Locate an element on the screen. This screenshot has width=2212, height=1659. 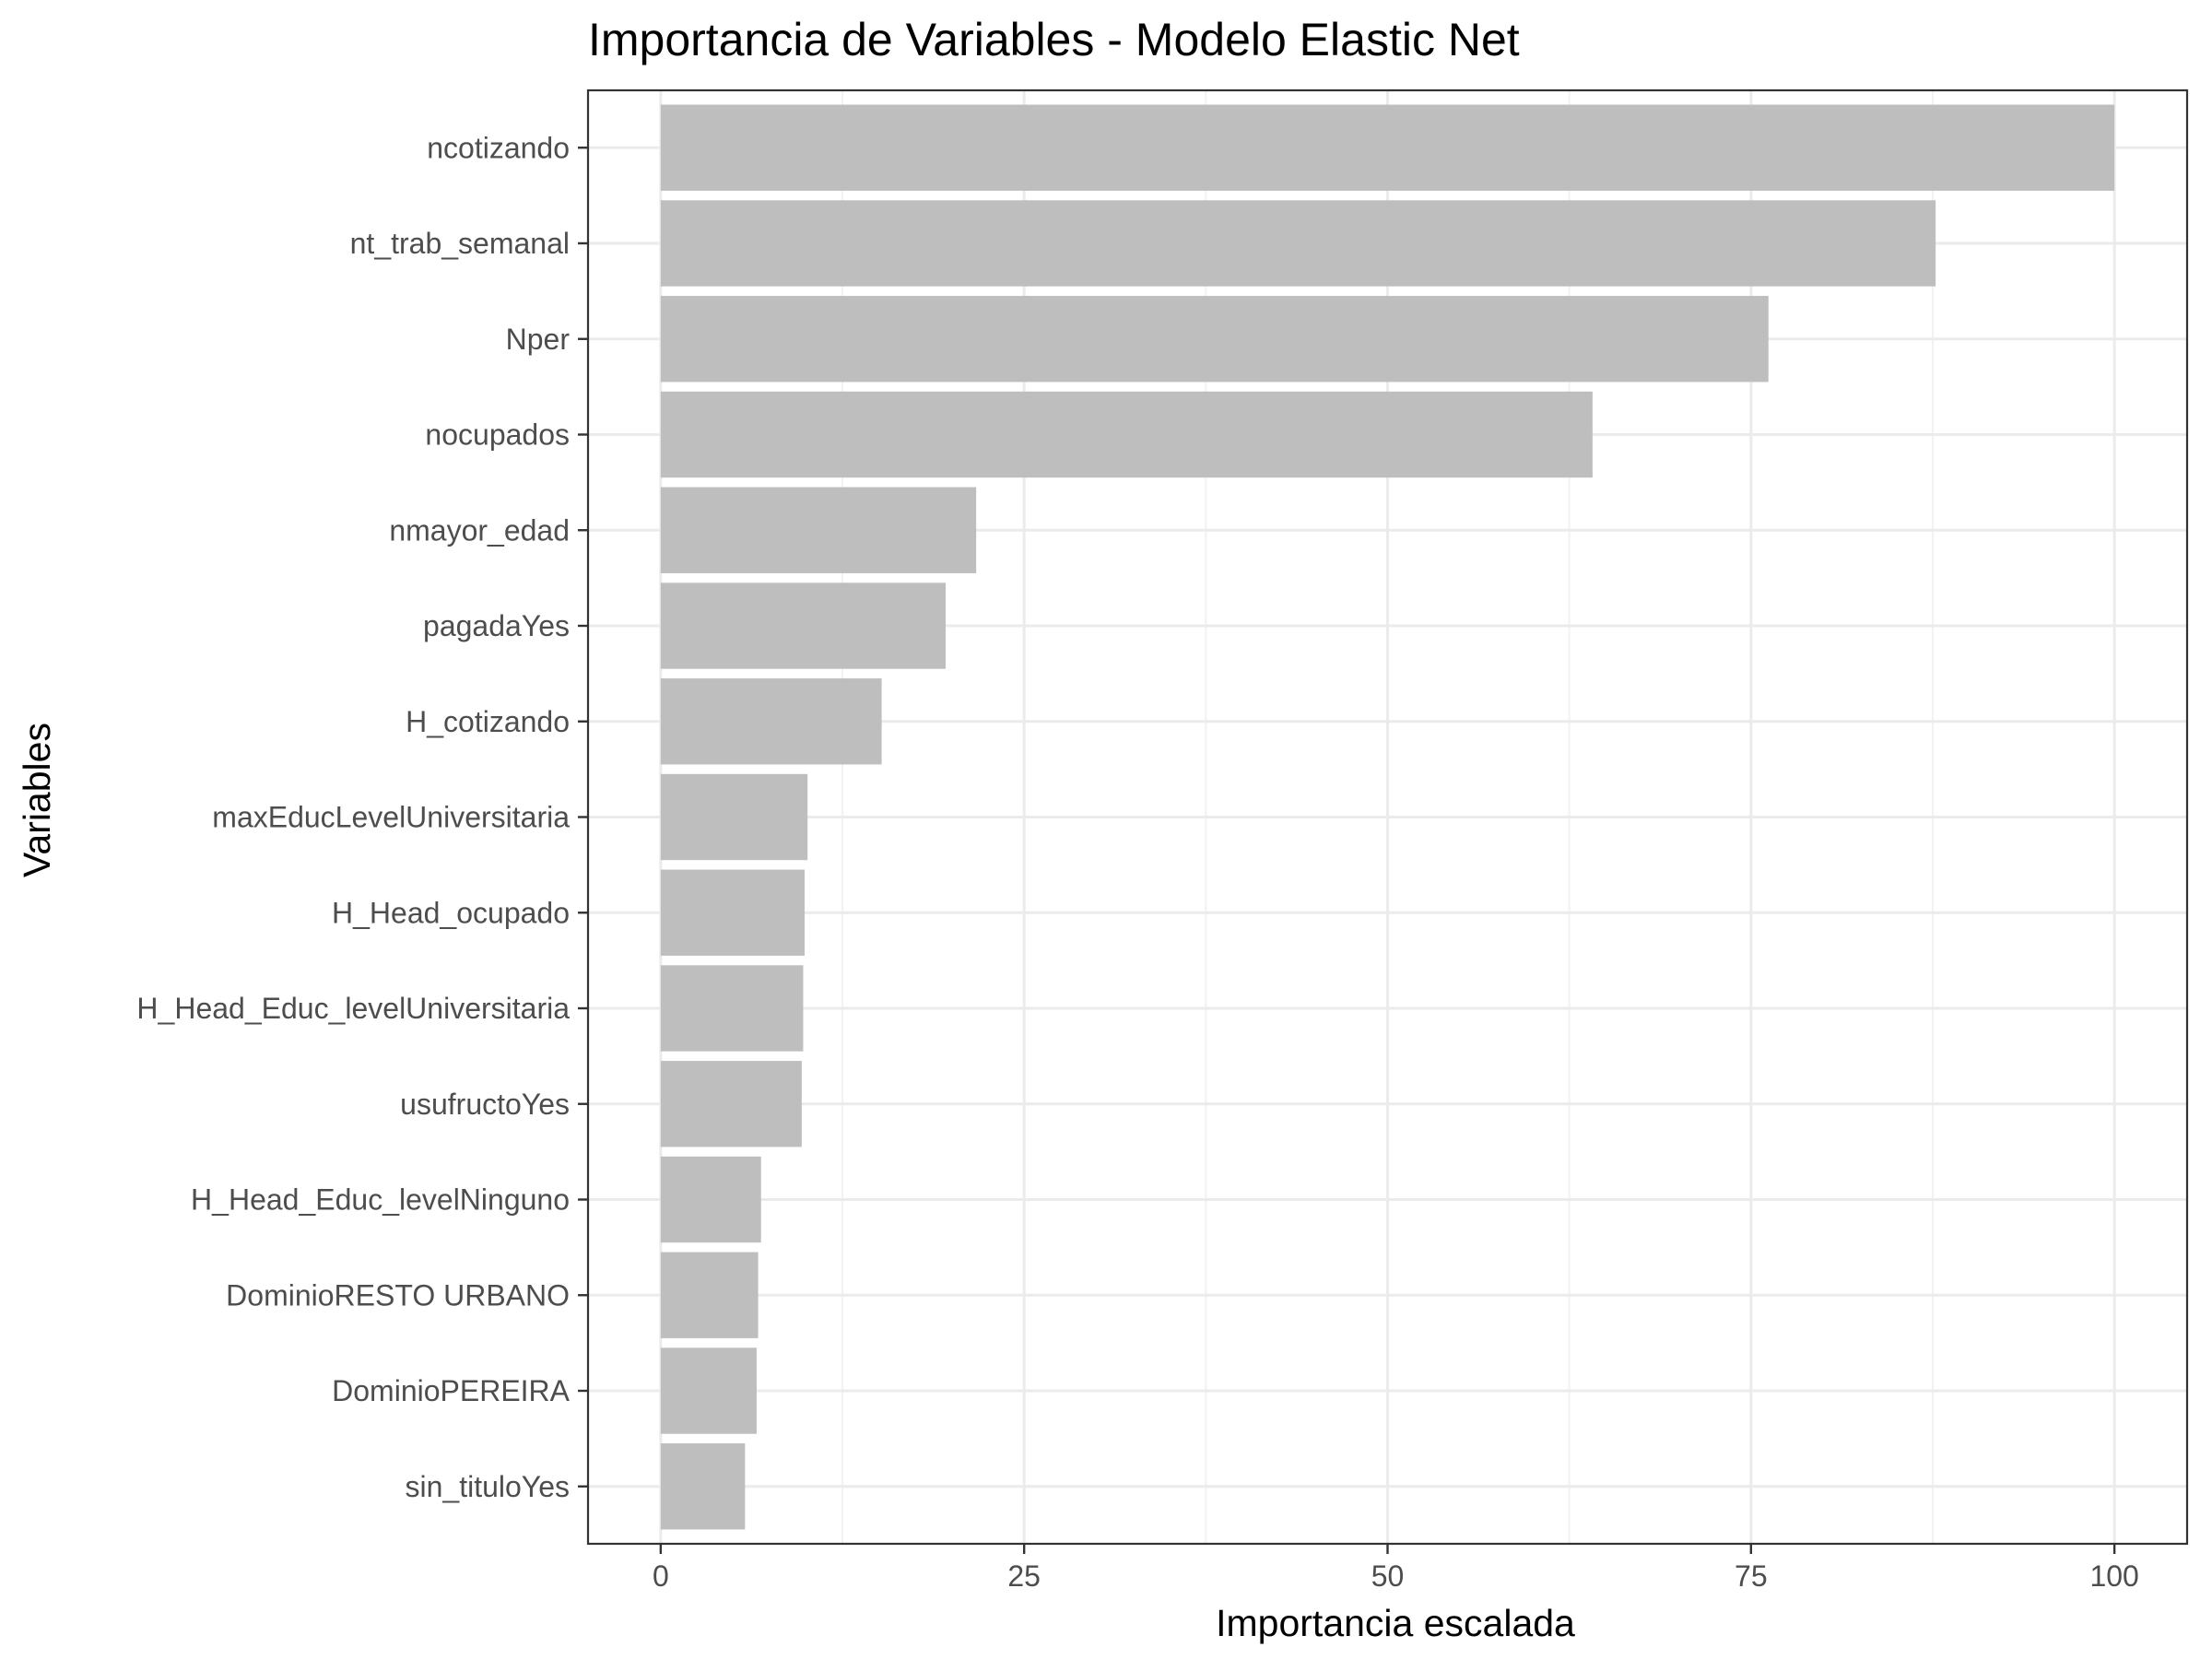
x-tick-label: 25 is located at coordinates (1024, 1576).